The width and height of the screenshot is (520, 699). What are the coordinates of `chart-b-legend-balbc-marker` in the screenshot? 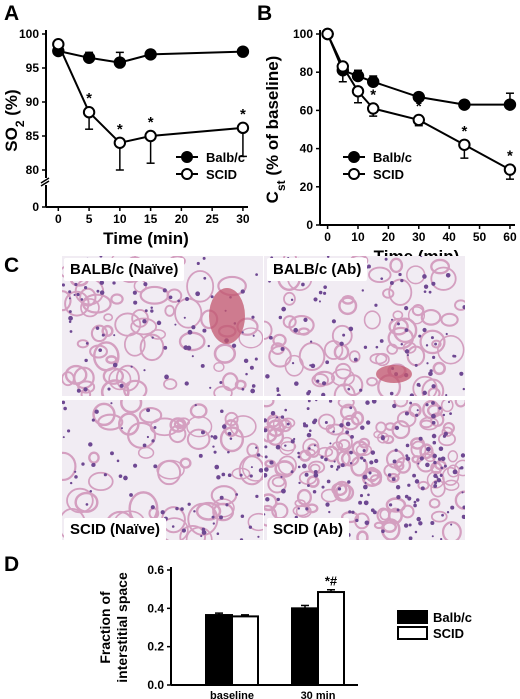 It's located at (354, 157).